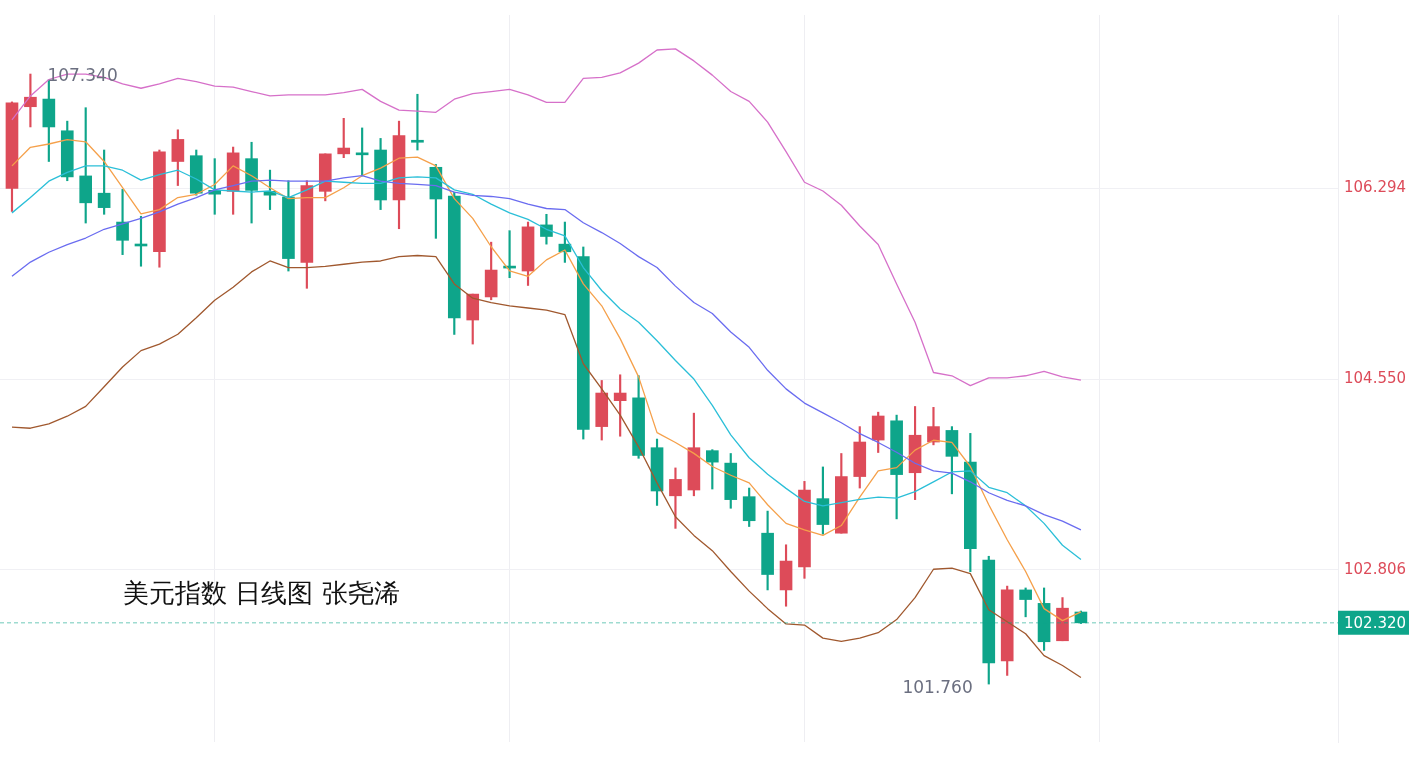 This screenshot has height=757, width=1409. Describe the element at coordinates (1375, 622) in the screenshot. I see `ref-line-label: 102.320` at that location.